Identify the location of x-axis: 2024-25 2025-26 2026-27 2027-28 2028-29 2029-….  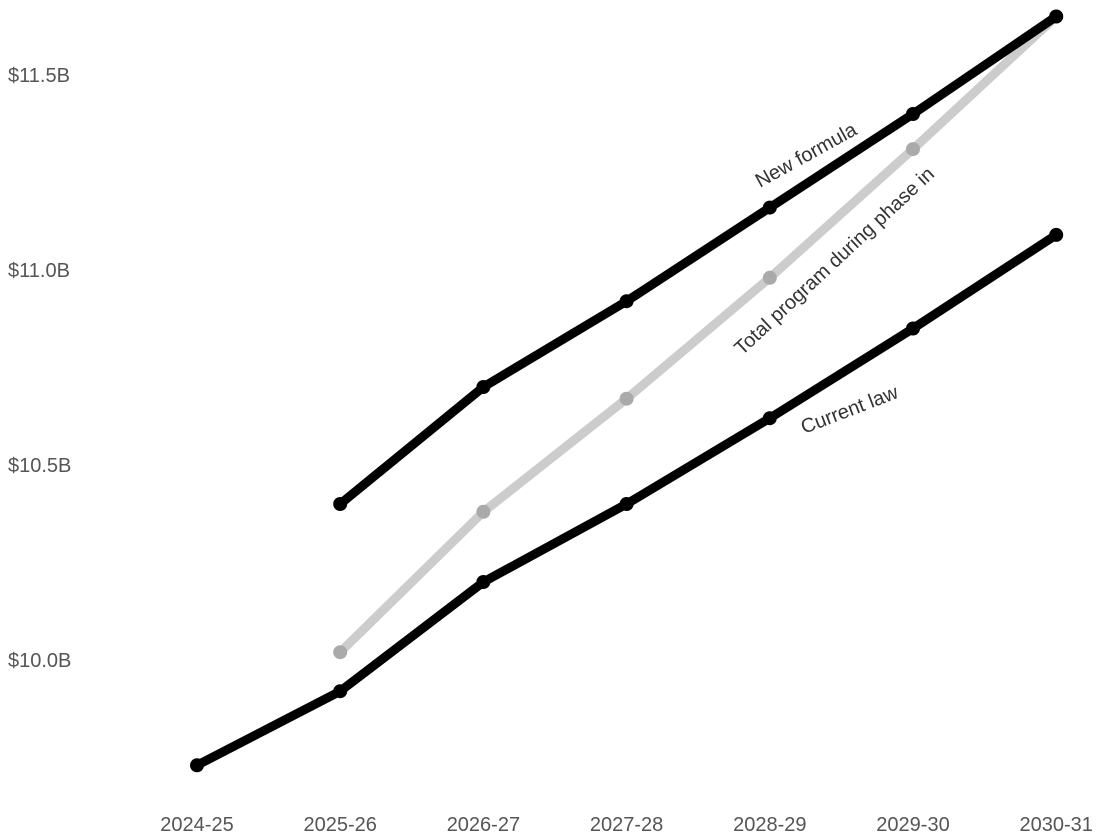
(626, 825).